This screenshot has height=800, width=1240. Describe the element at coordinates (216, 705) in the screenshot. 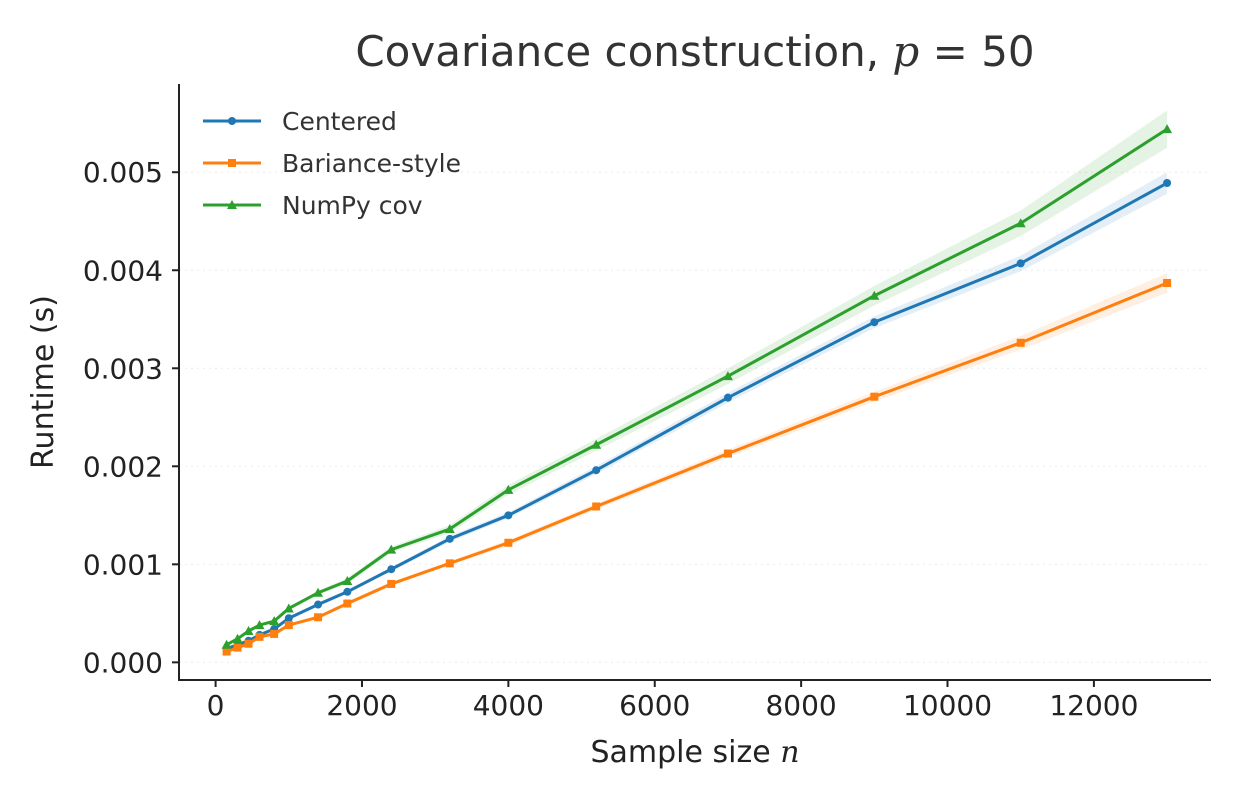

I see `x-tick-label: 0` at that location.